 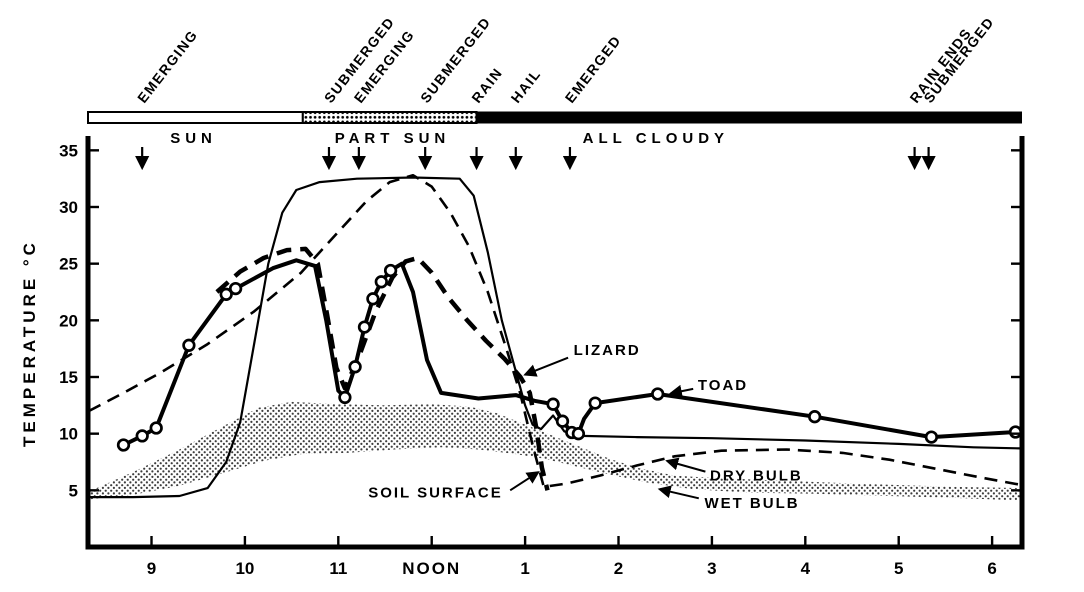 What do you see at coordinates (678, 492) in the screenshot?
I see `leader-arrow-wet-bulb` at bounding box center [678, 492].